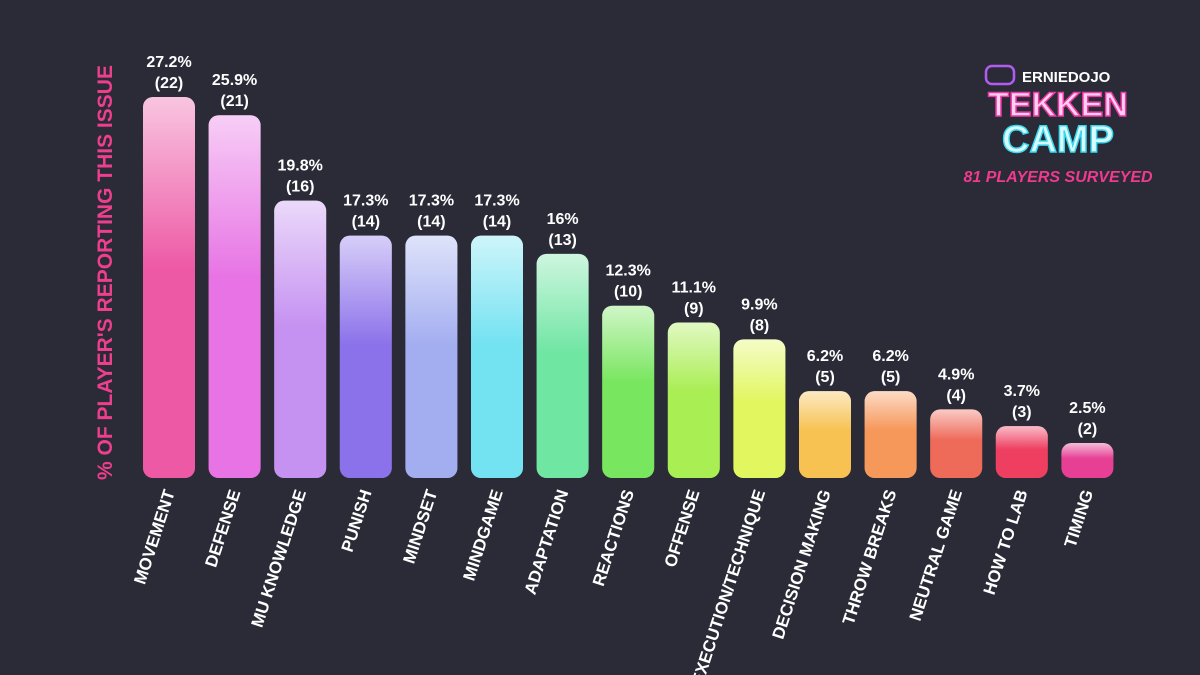  Describe the element at coordinates (234, 101) in the screenshot. I see `count-label: (21)` at that location.